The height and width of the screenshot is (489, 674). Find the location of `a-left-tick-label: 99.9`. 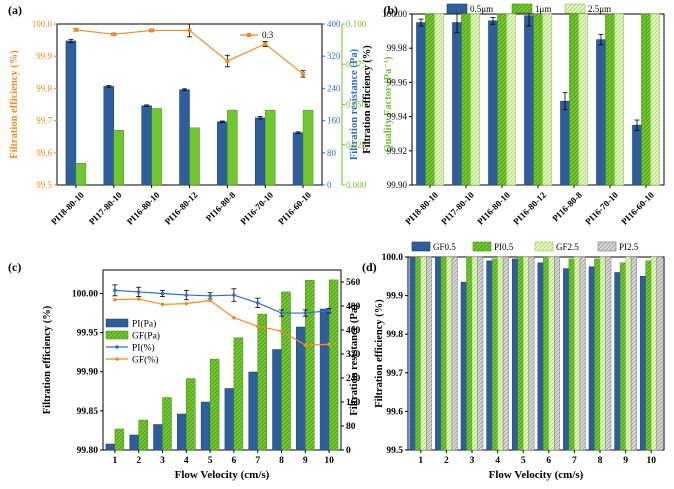

a-left-tick-label: 99.9 is located at coordinates (44, 56).